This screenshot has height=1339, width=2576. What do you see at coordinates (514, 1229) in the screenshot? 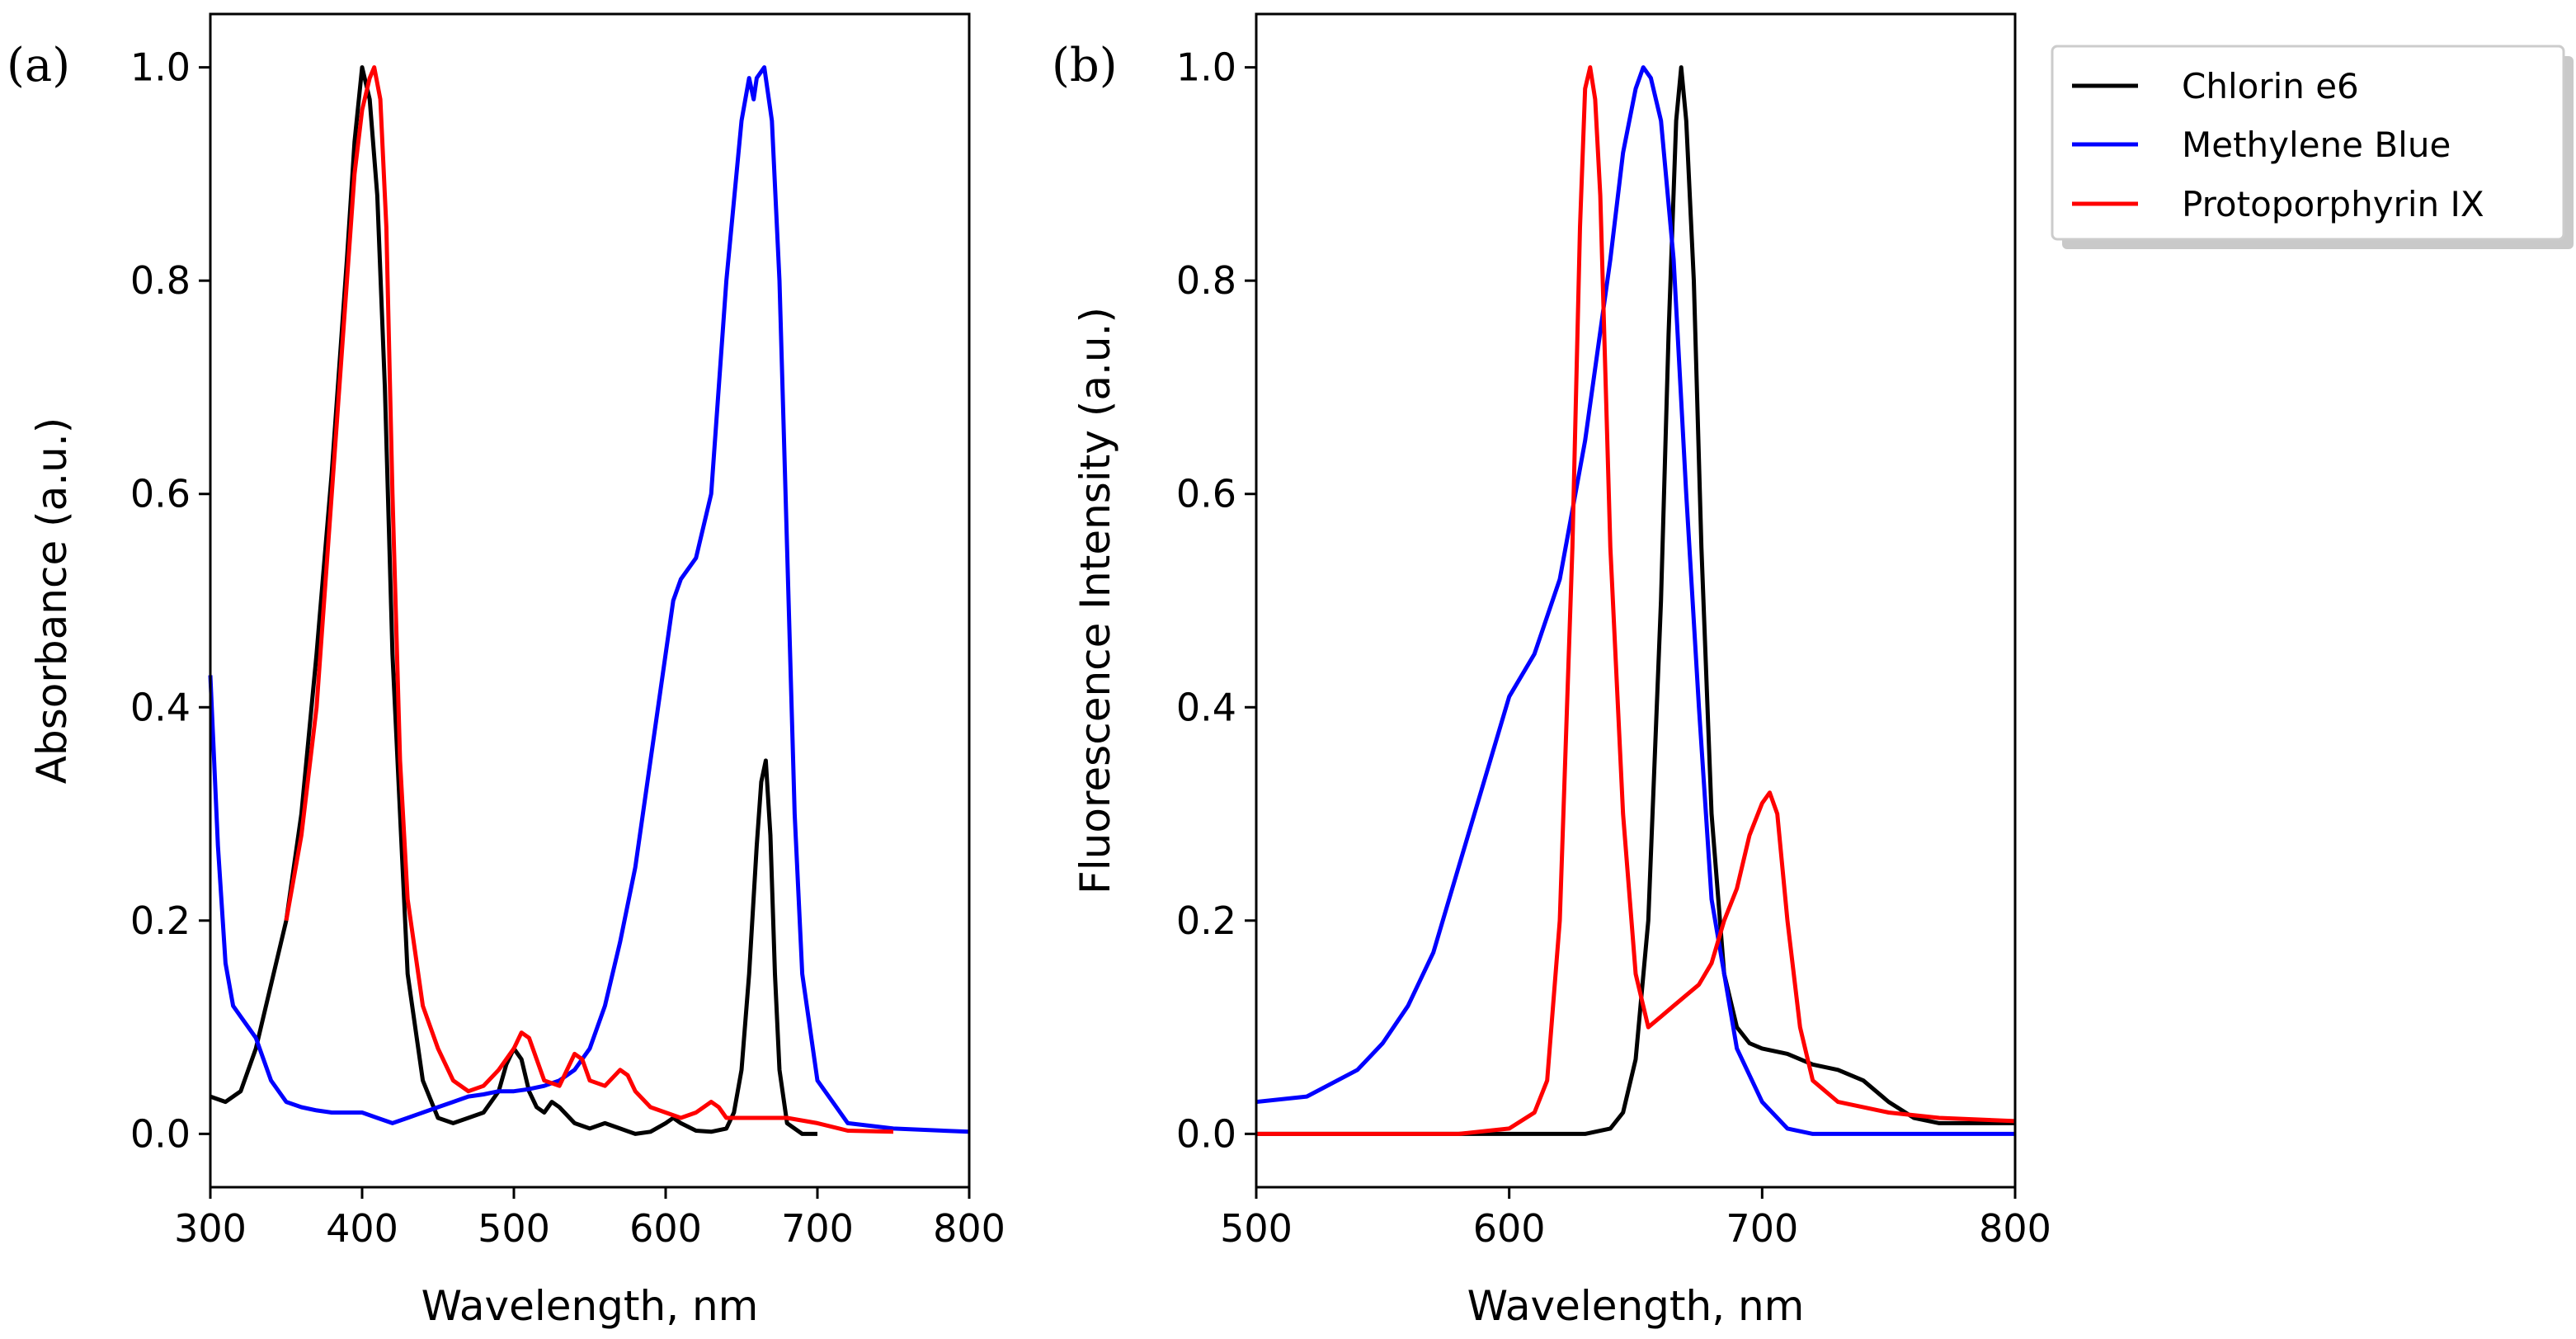
I see `panel-a-x-tick-label: 500` at bounding box center [514, 1229].